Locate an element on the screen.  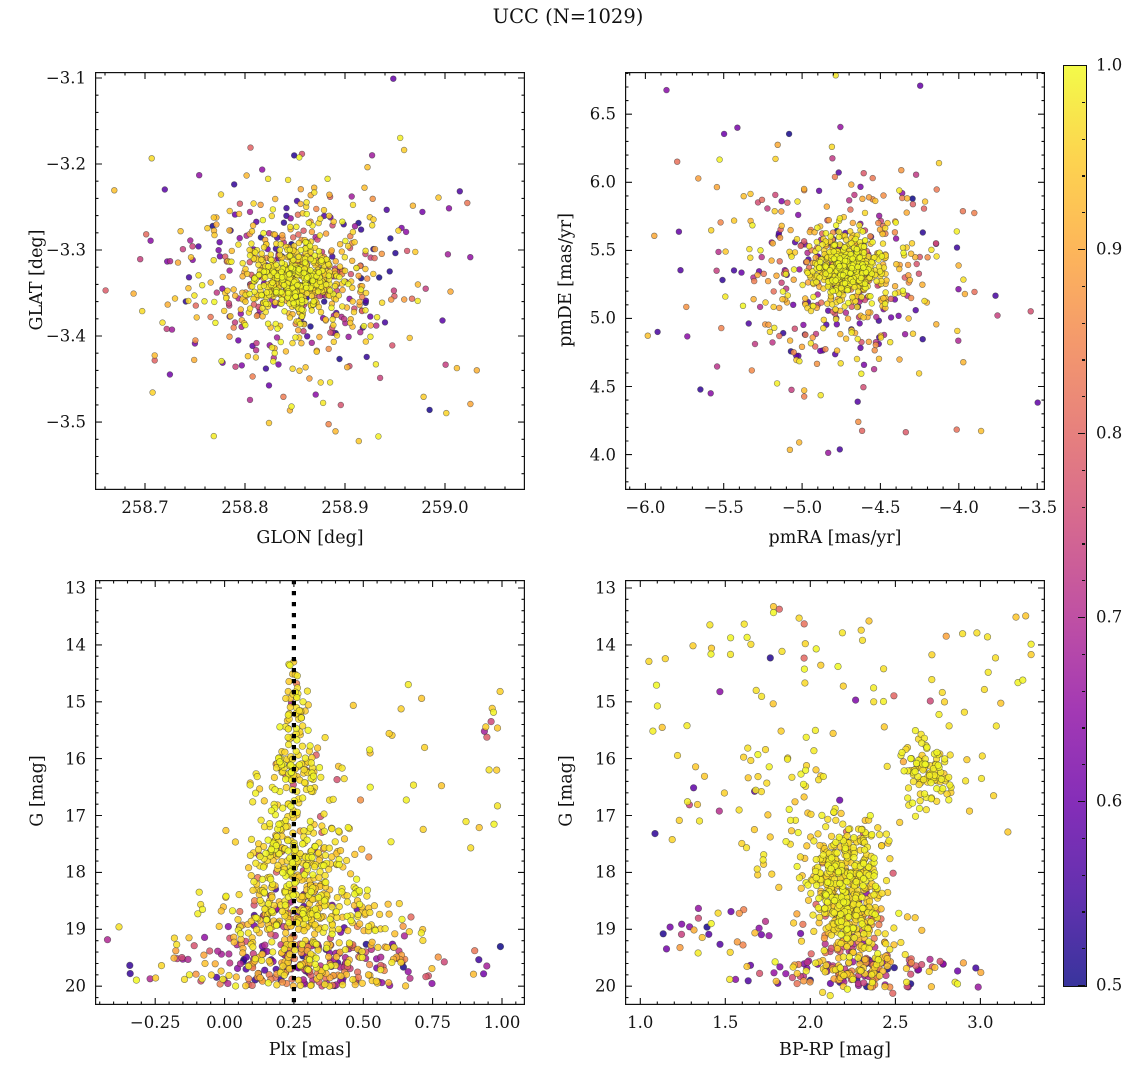
pm-scatter-plot is located at coordinates (835, 281).